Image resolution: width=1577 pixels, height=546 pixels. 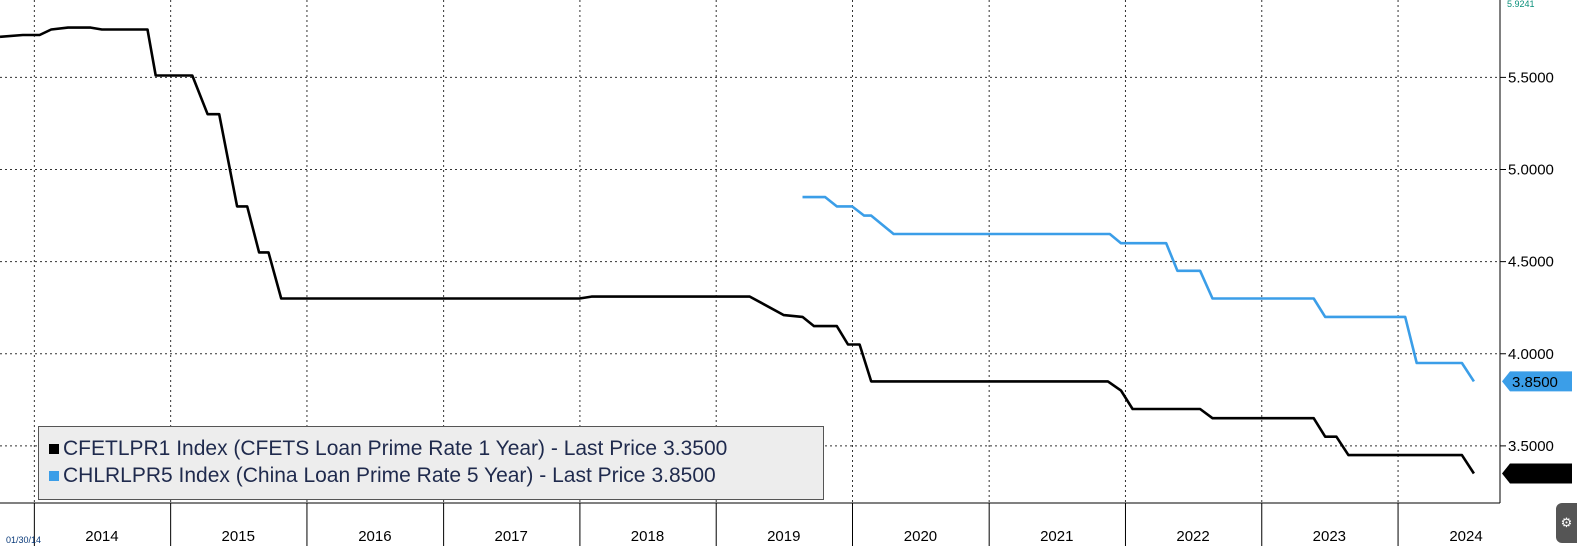 What do you see at coordinates (1521, 4) in the screenshot?
I see `y-axis-top-value: 5.9241` at bounding box center [1521, 4].